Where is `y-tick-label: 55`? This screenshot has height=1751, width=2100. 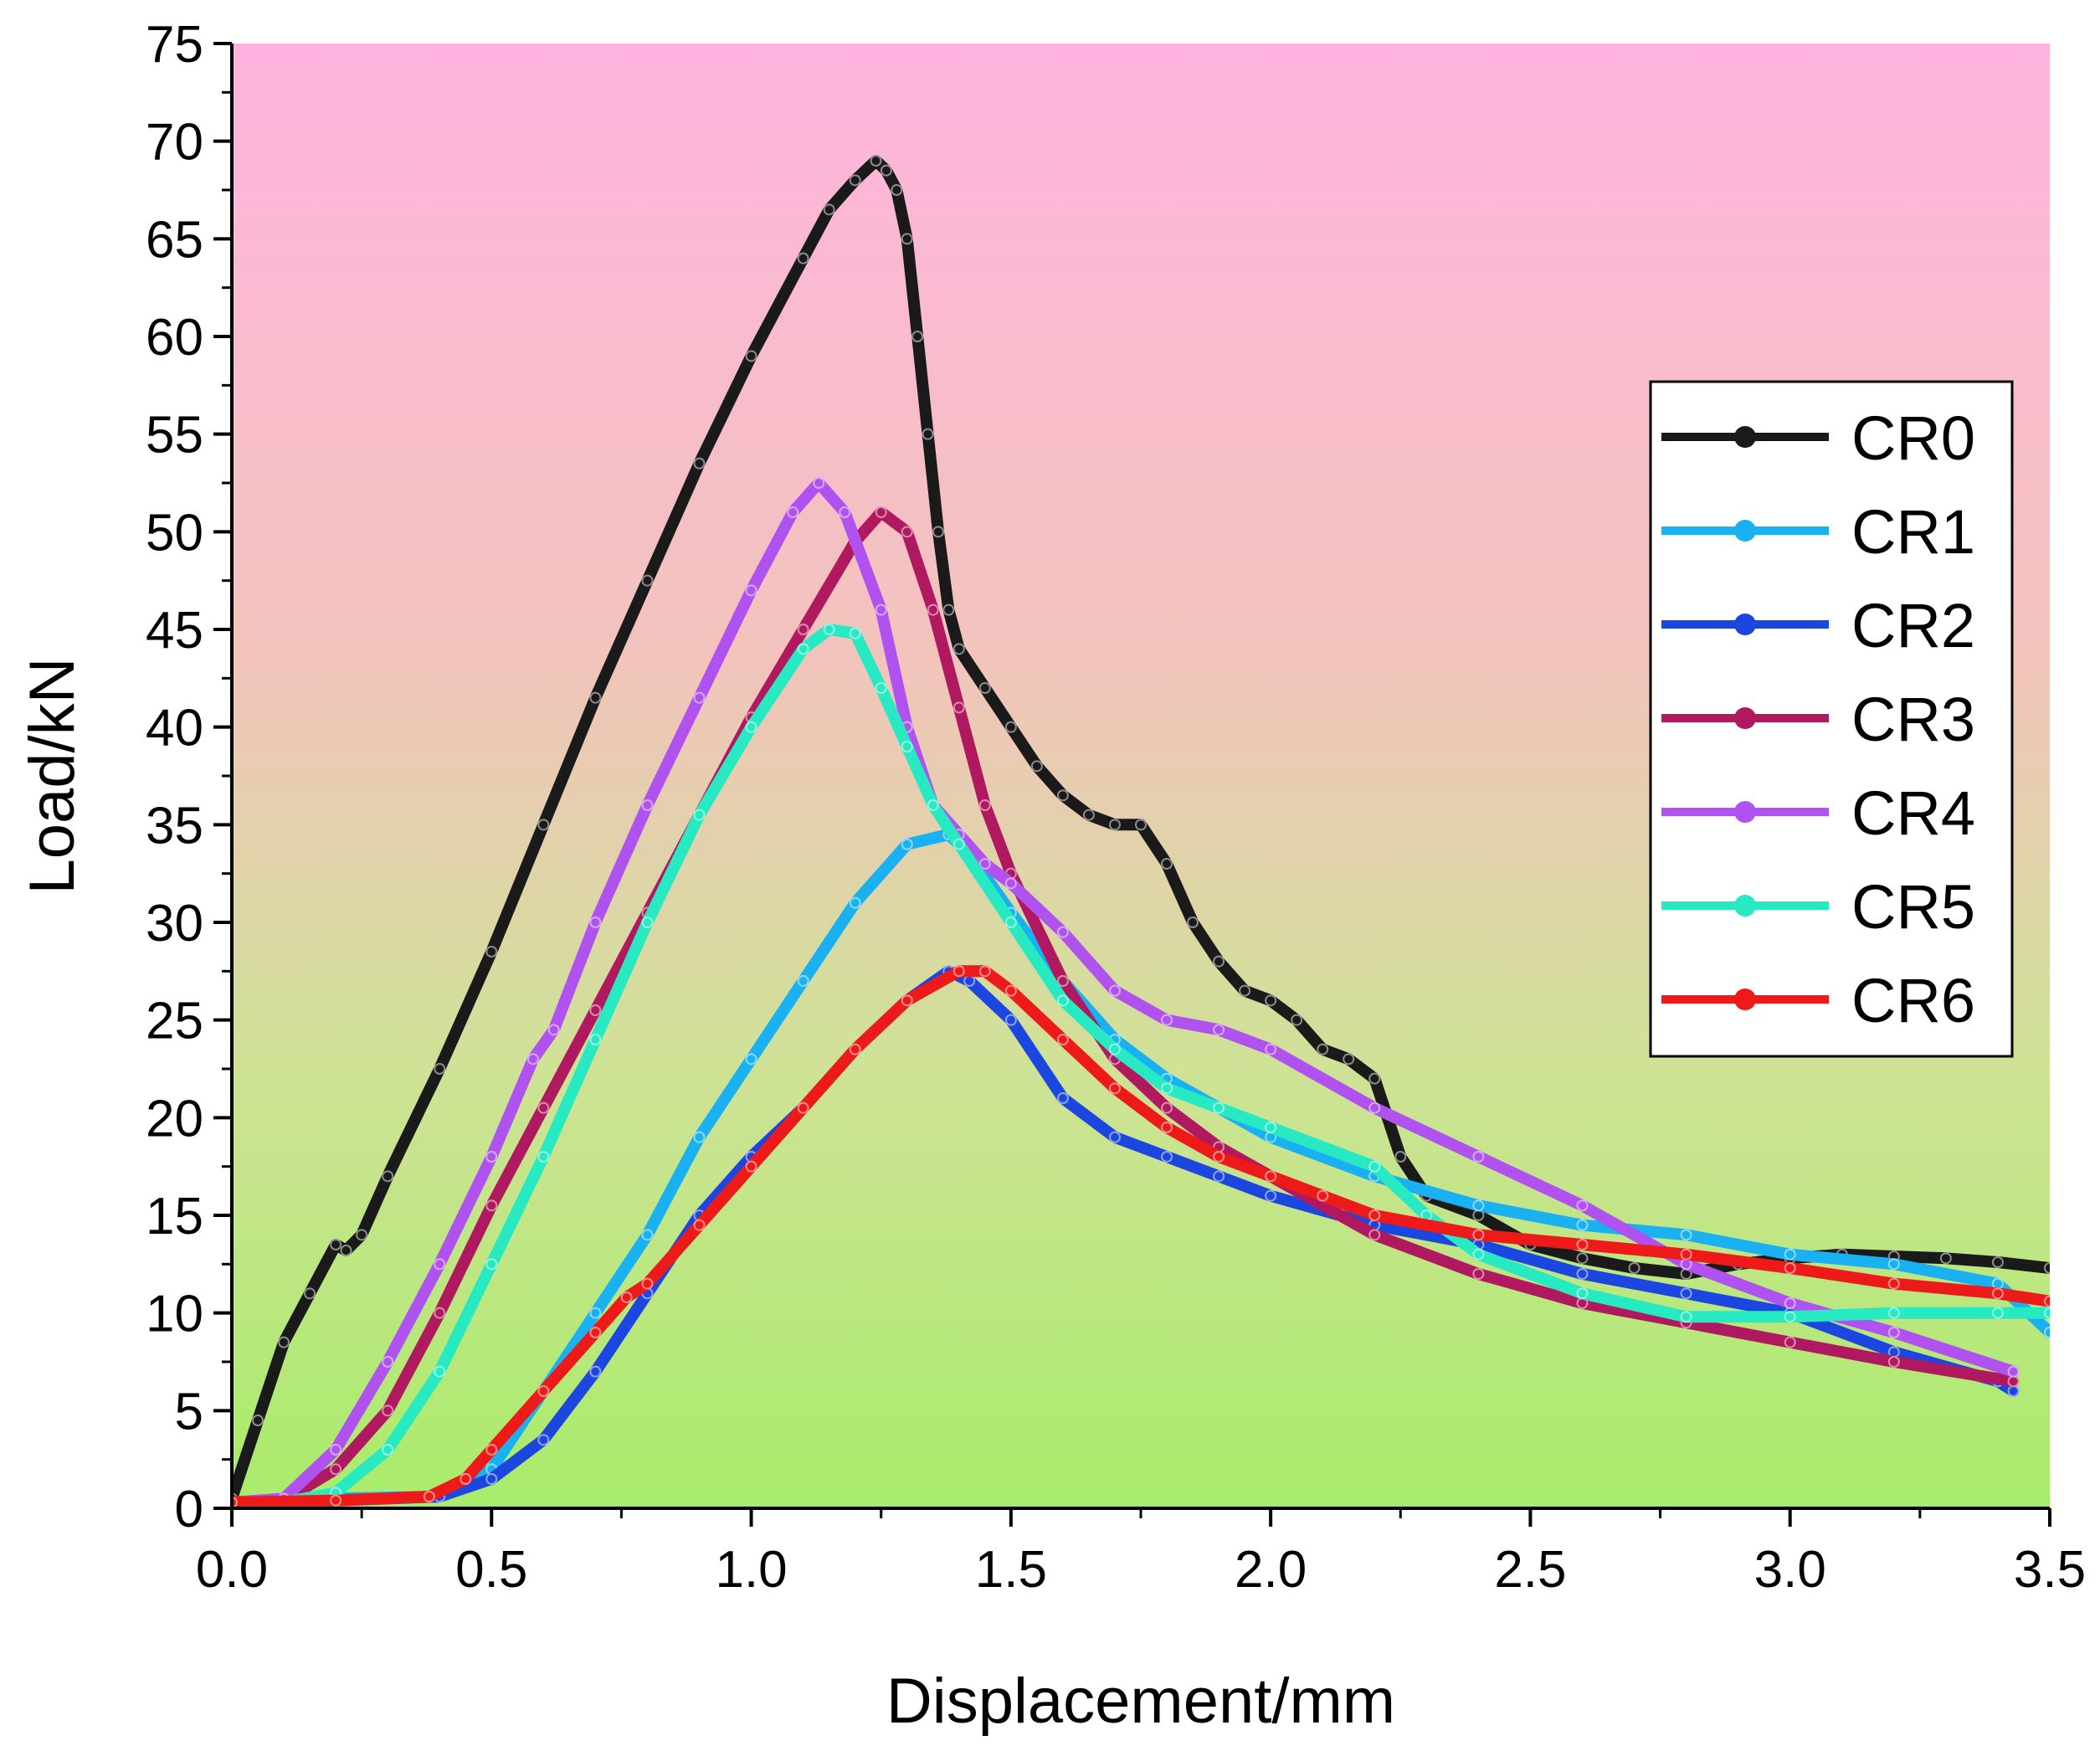 y-tick-label: 55 is located at coordinates (174, 436).